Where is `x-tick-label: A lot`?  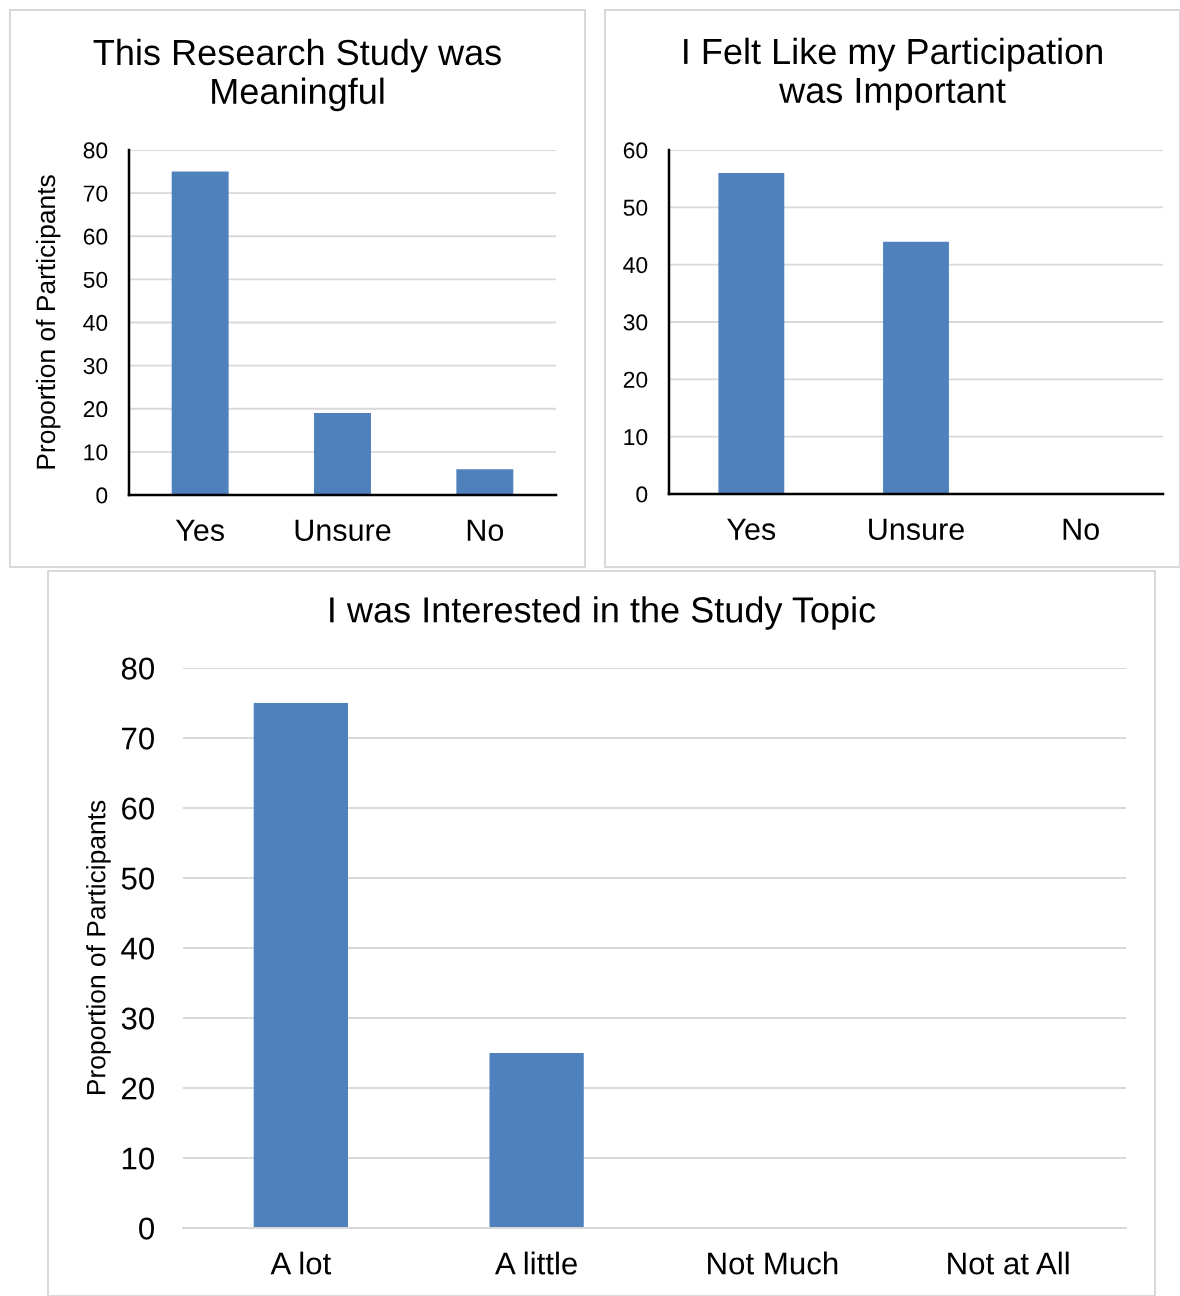 x-tick-label: A lot is located at coordinates (301, 1263).